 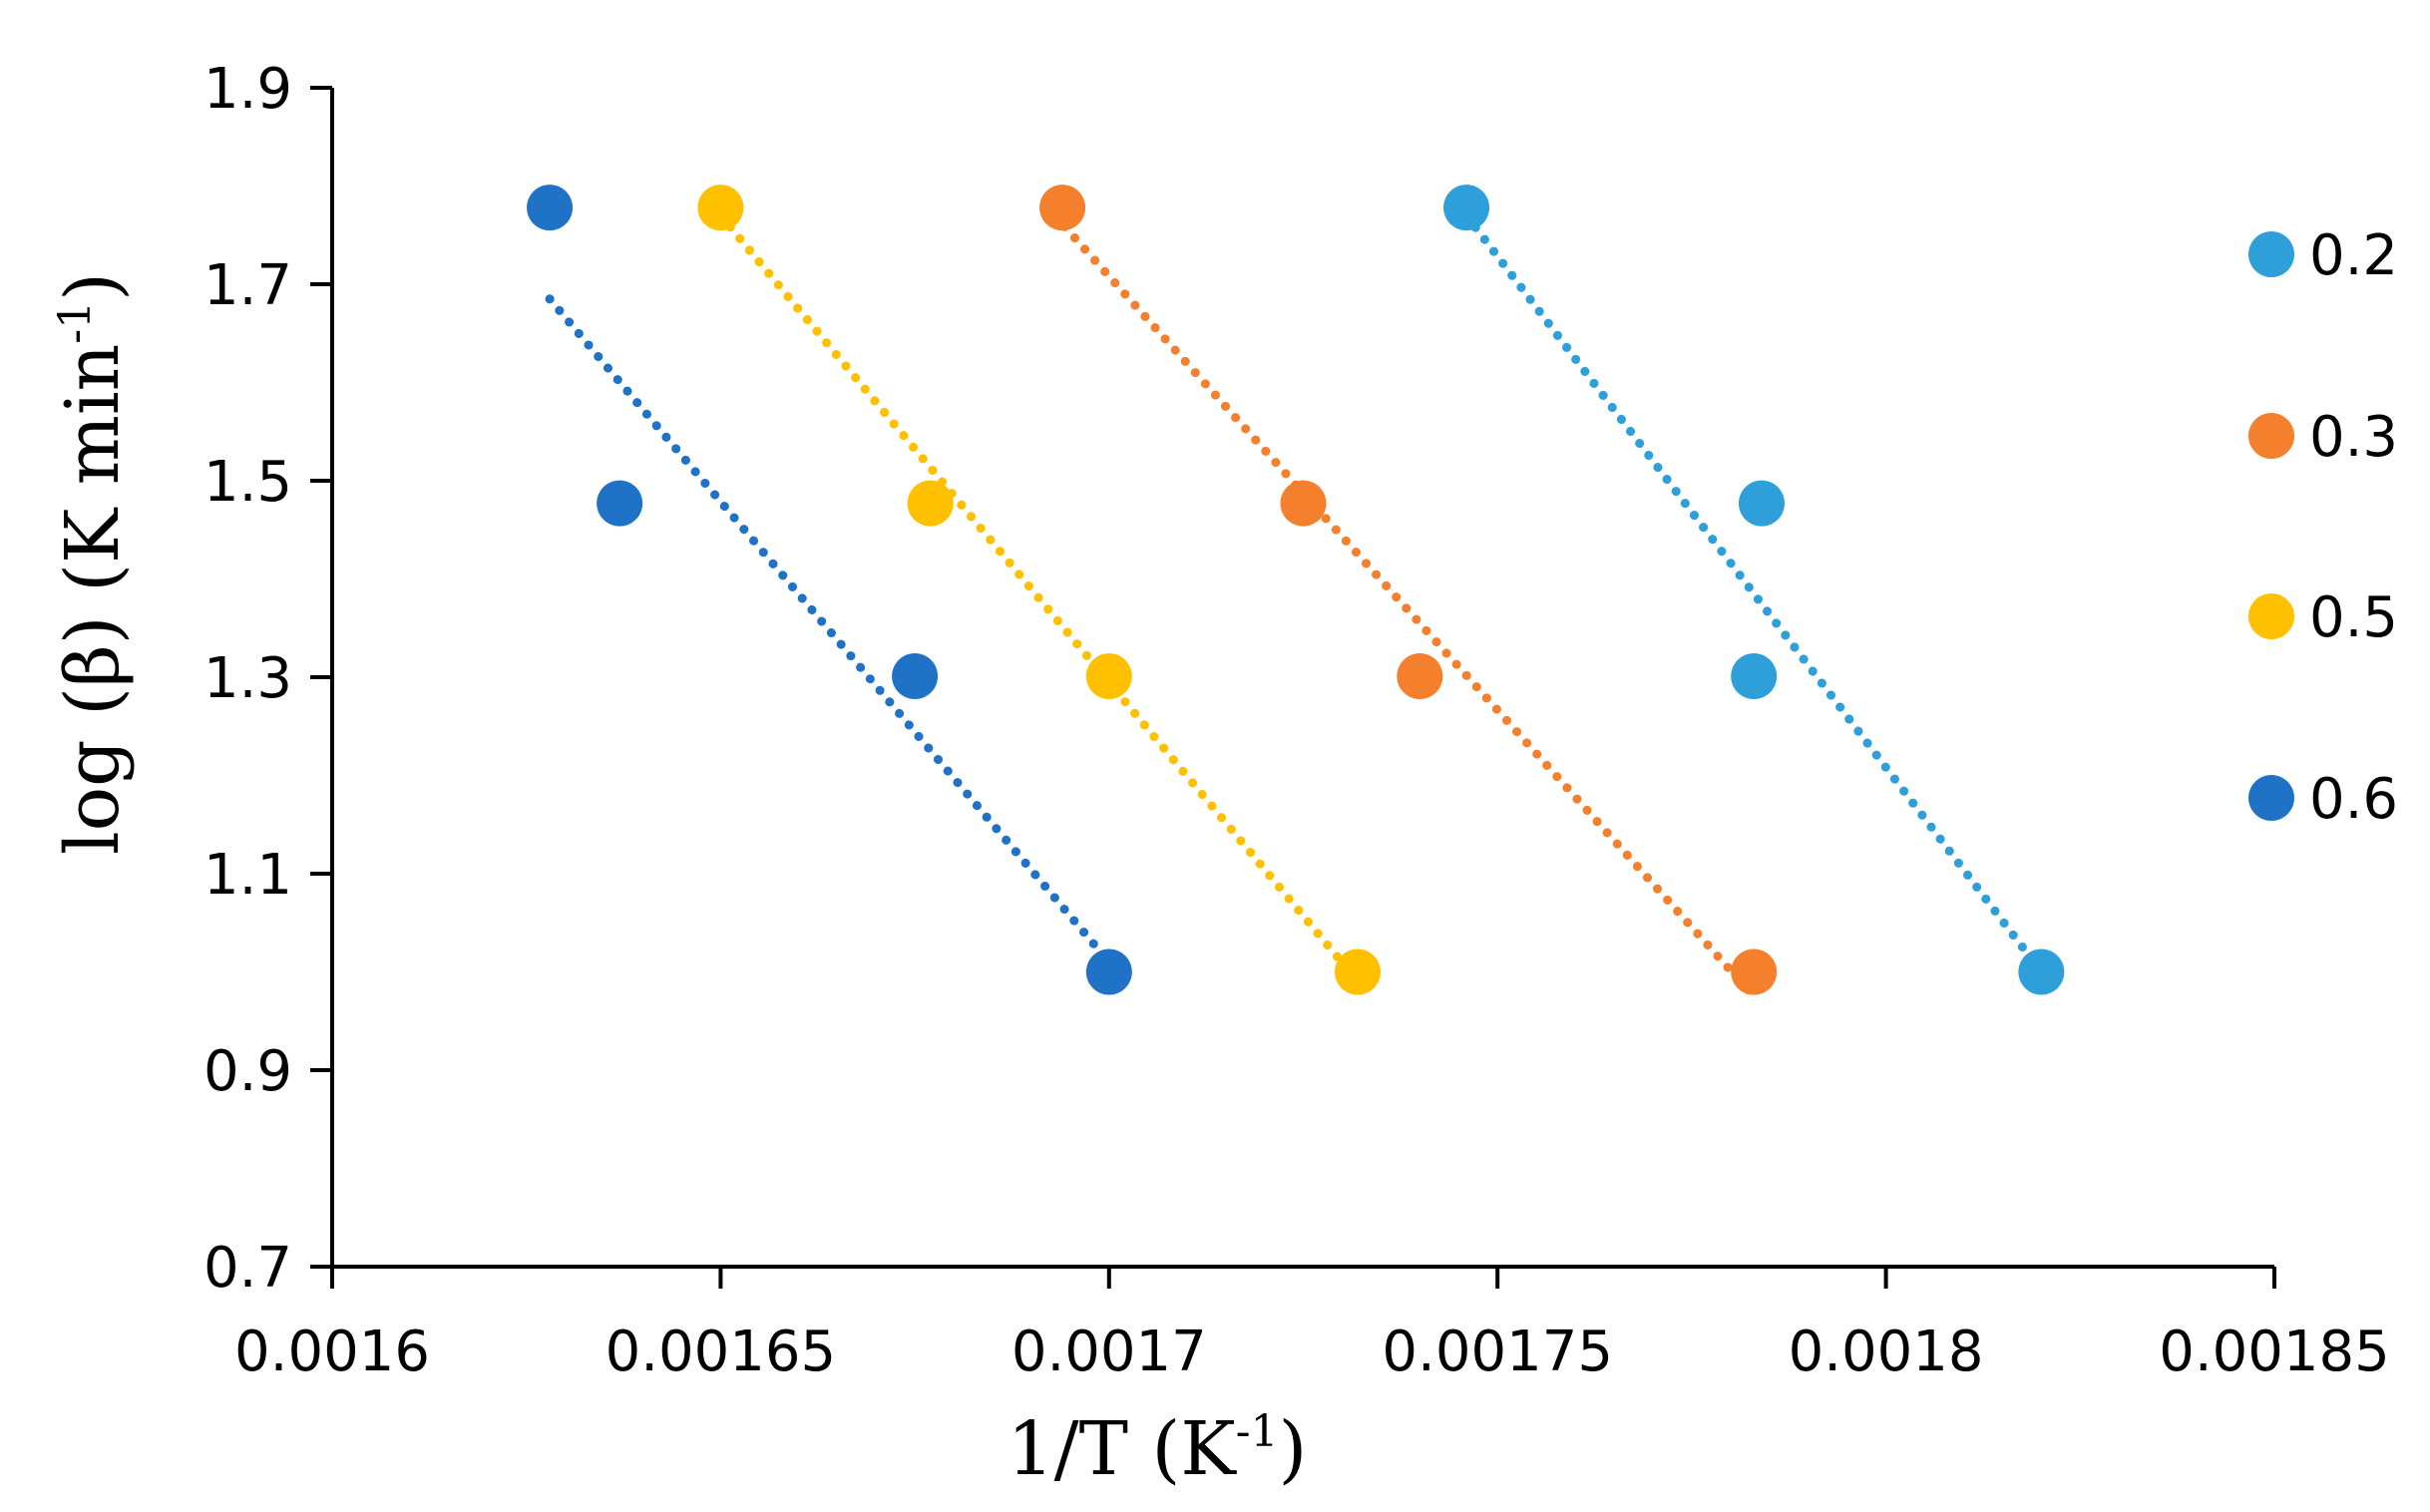 I want to click on legend-label: 0.5, so click(x=2353, y=617).